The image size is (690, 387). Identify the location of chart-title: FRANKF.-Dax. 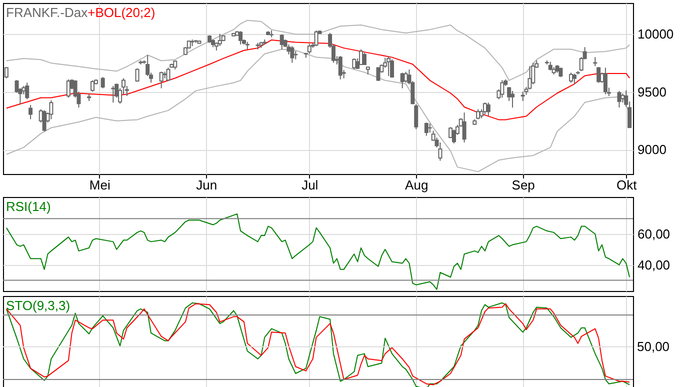
(47, 12).